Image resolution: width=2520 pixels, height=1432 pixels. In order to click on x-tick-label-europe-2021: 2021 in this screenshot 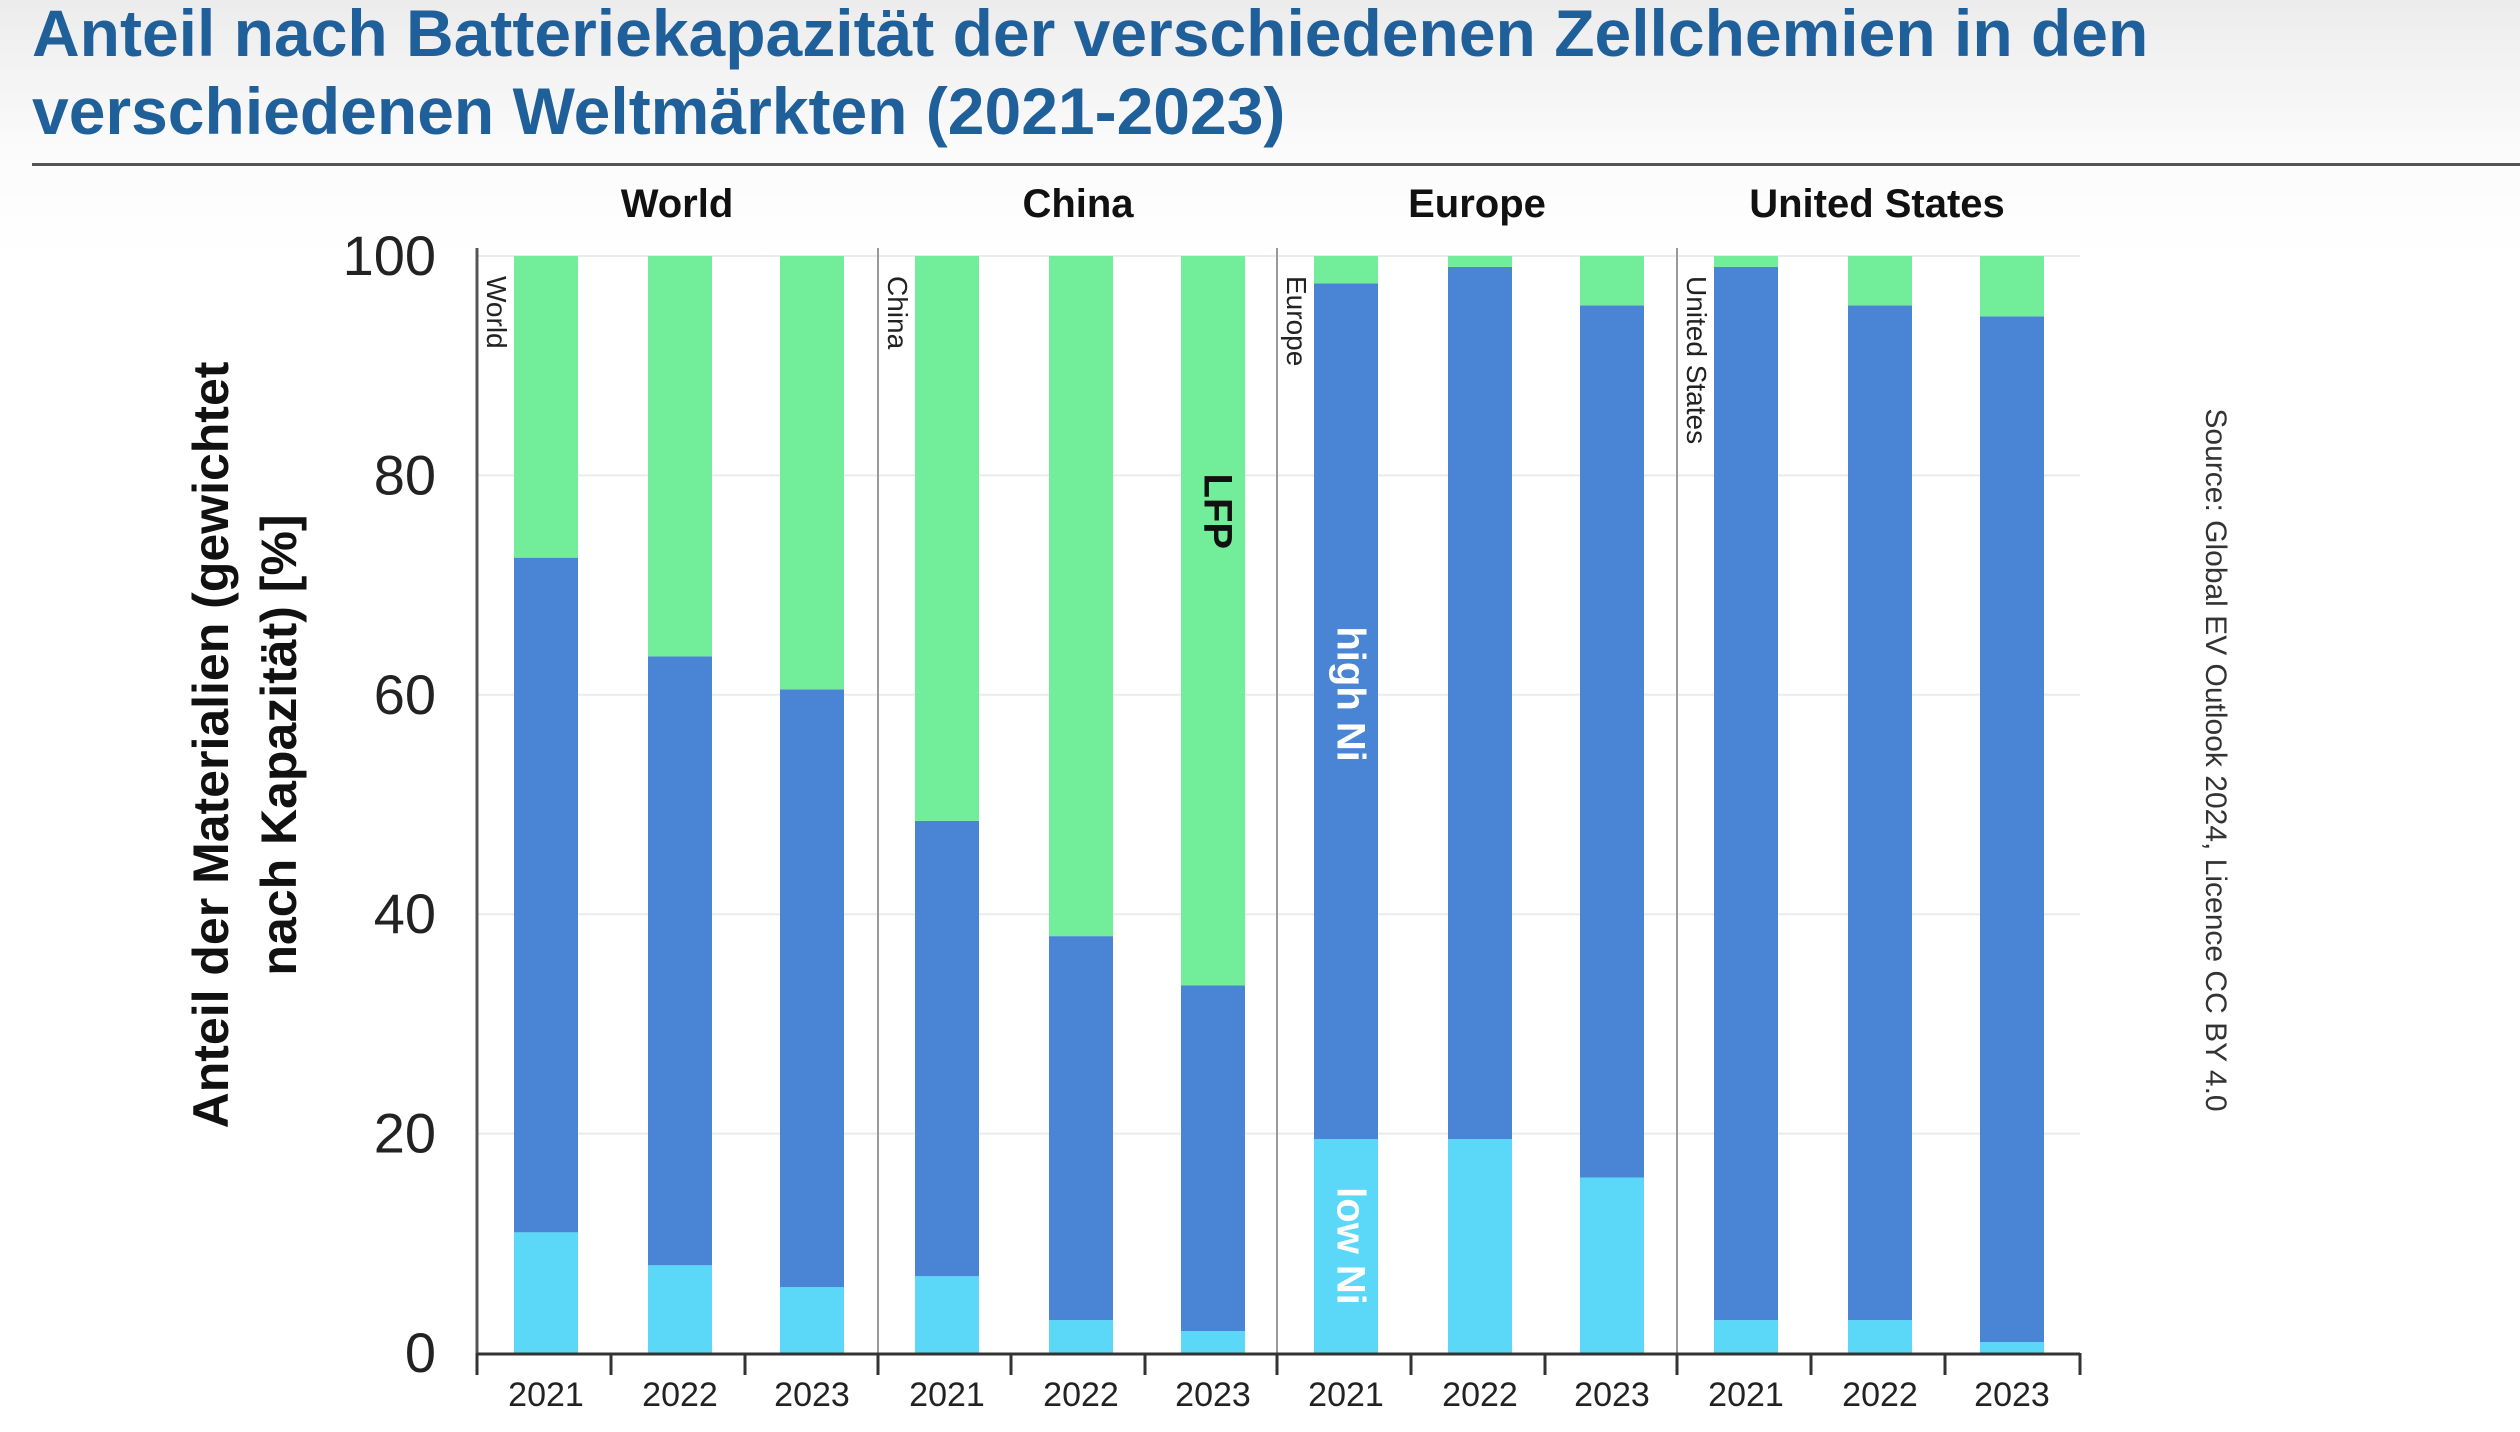, I will do `click(1346, 1395)`.